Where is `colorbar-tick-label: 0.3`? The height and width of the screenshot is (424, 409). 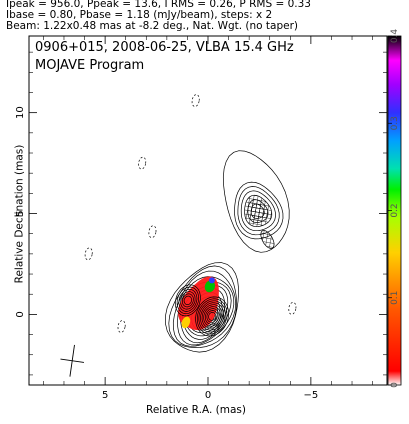 colorbar-tick-label: 0.3 is located at coordinates (395, 123).